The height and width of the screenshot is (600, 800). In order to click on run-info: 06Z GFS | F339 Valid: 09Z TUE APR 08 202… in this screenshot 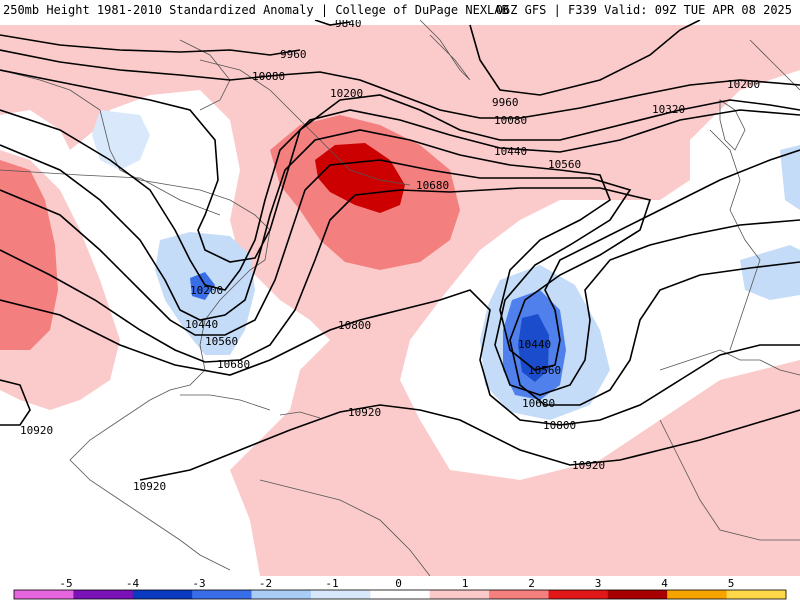, I will do `click(643, 10)`.